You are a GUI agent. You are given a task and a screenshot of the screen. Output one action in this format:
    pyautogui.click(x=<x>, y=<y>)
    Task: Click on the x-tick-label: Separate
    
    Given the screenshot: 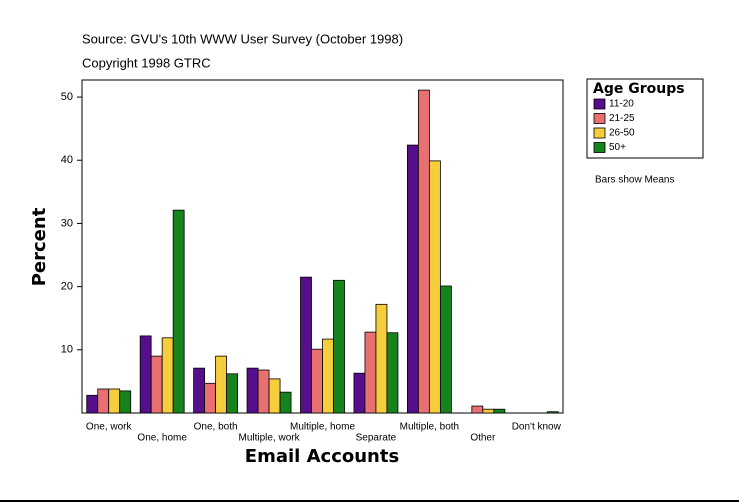 What is the action you would take?
    pyautogui.click(x=376, y=438)
    